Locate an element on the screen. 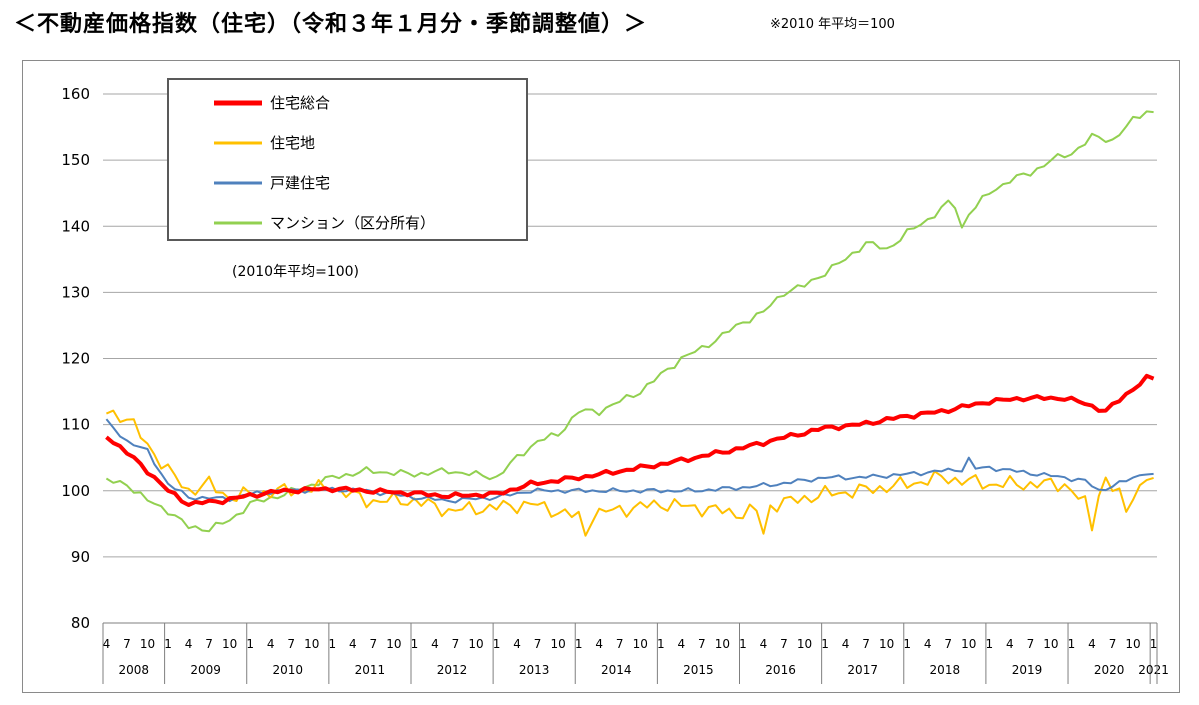 The height and width of the screenshot is (705, 1199). year-label: 2011 is located at coordinates (370, 670).